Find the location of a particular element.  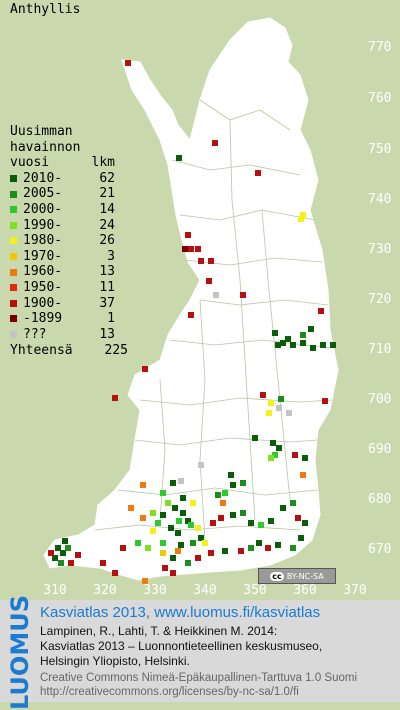

legend-total-label: Yhteensä is located at coordinates (41, 351).